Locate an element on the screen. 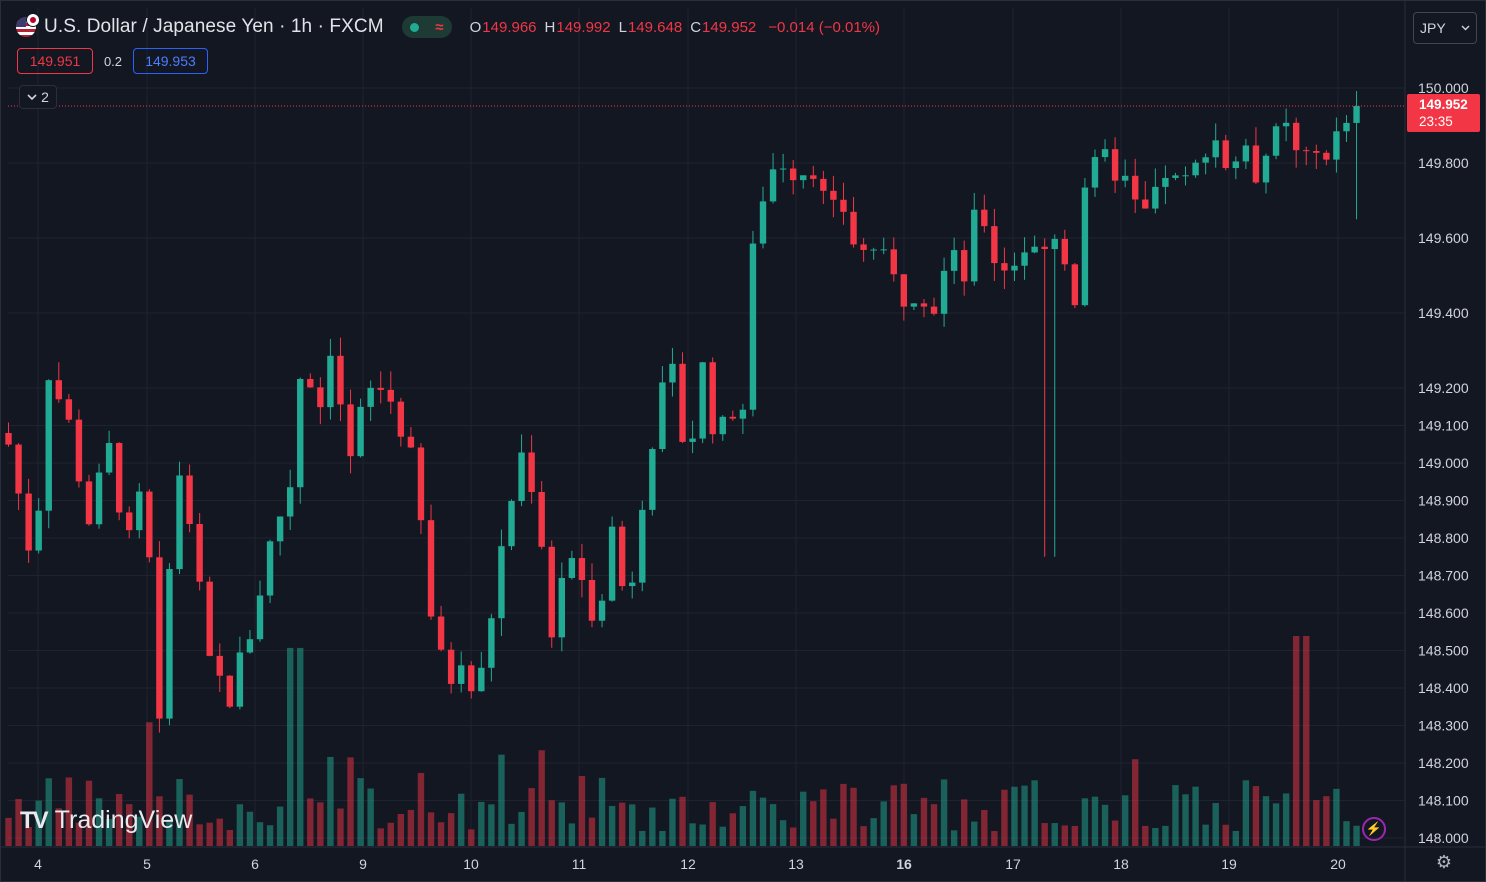 This screenshot has height=882, width=1486. data-wave-icon: ≈ is located at coordinates (439, 27).